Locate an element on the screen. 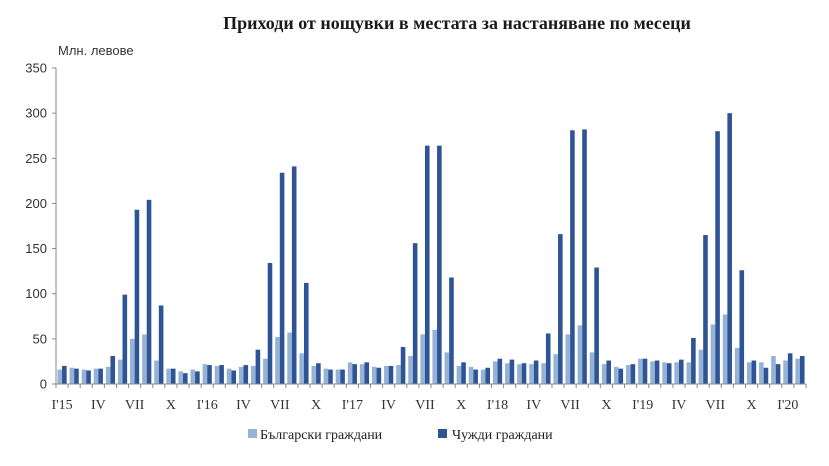 This screenshot has width=829, height=466. y-tick-label: 250 is located at coordinates (36, 158).